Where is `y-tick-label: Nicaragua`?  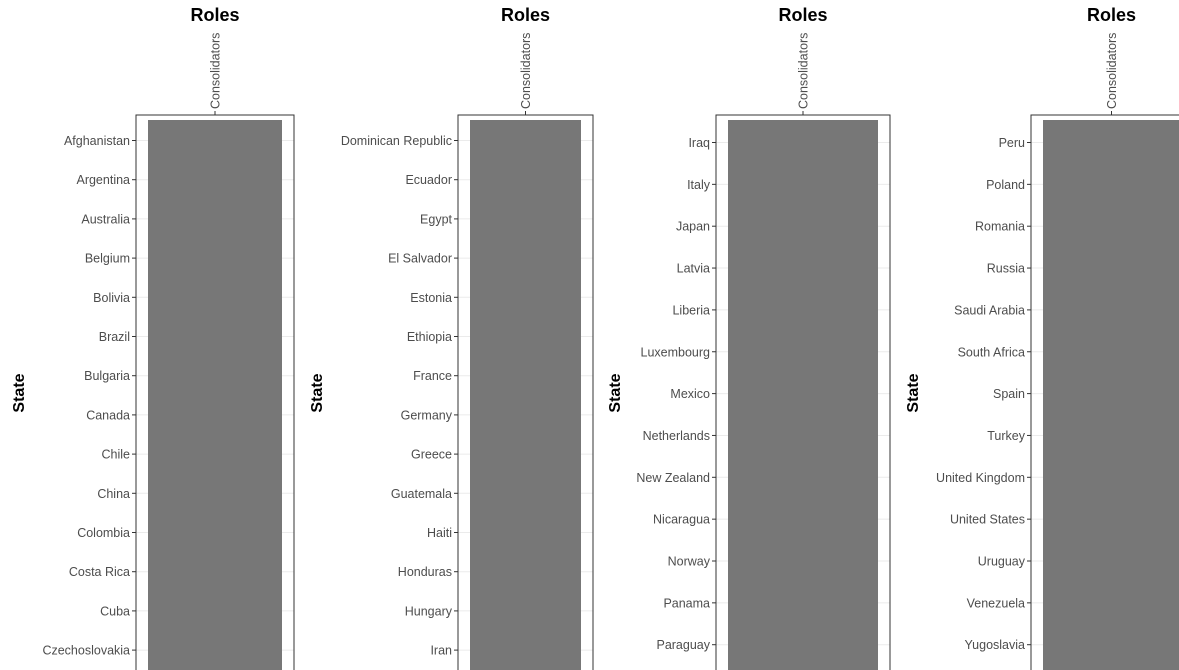 y-tick-label: Nicaragua is located at coordinates (681, 520).